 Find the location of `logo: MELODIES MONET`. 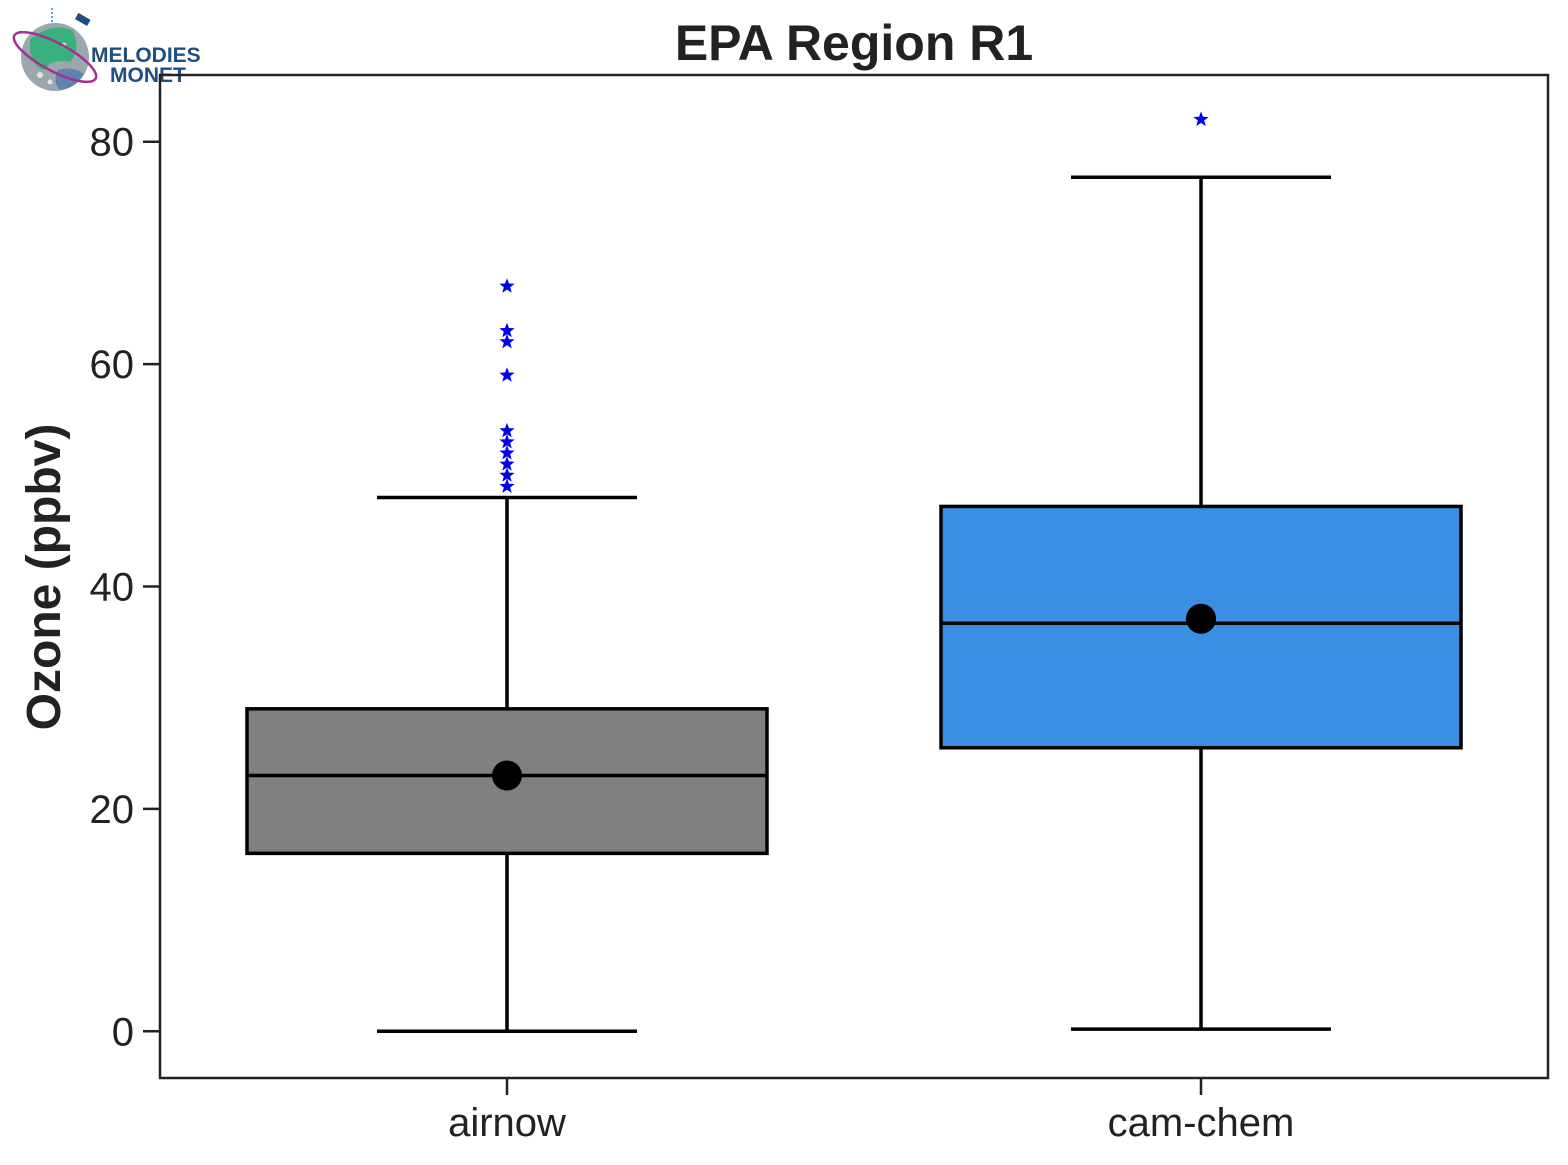

logo: MELODIES MONET is located at coordinates (106, 49).